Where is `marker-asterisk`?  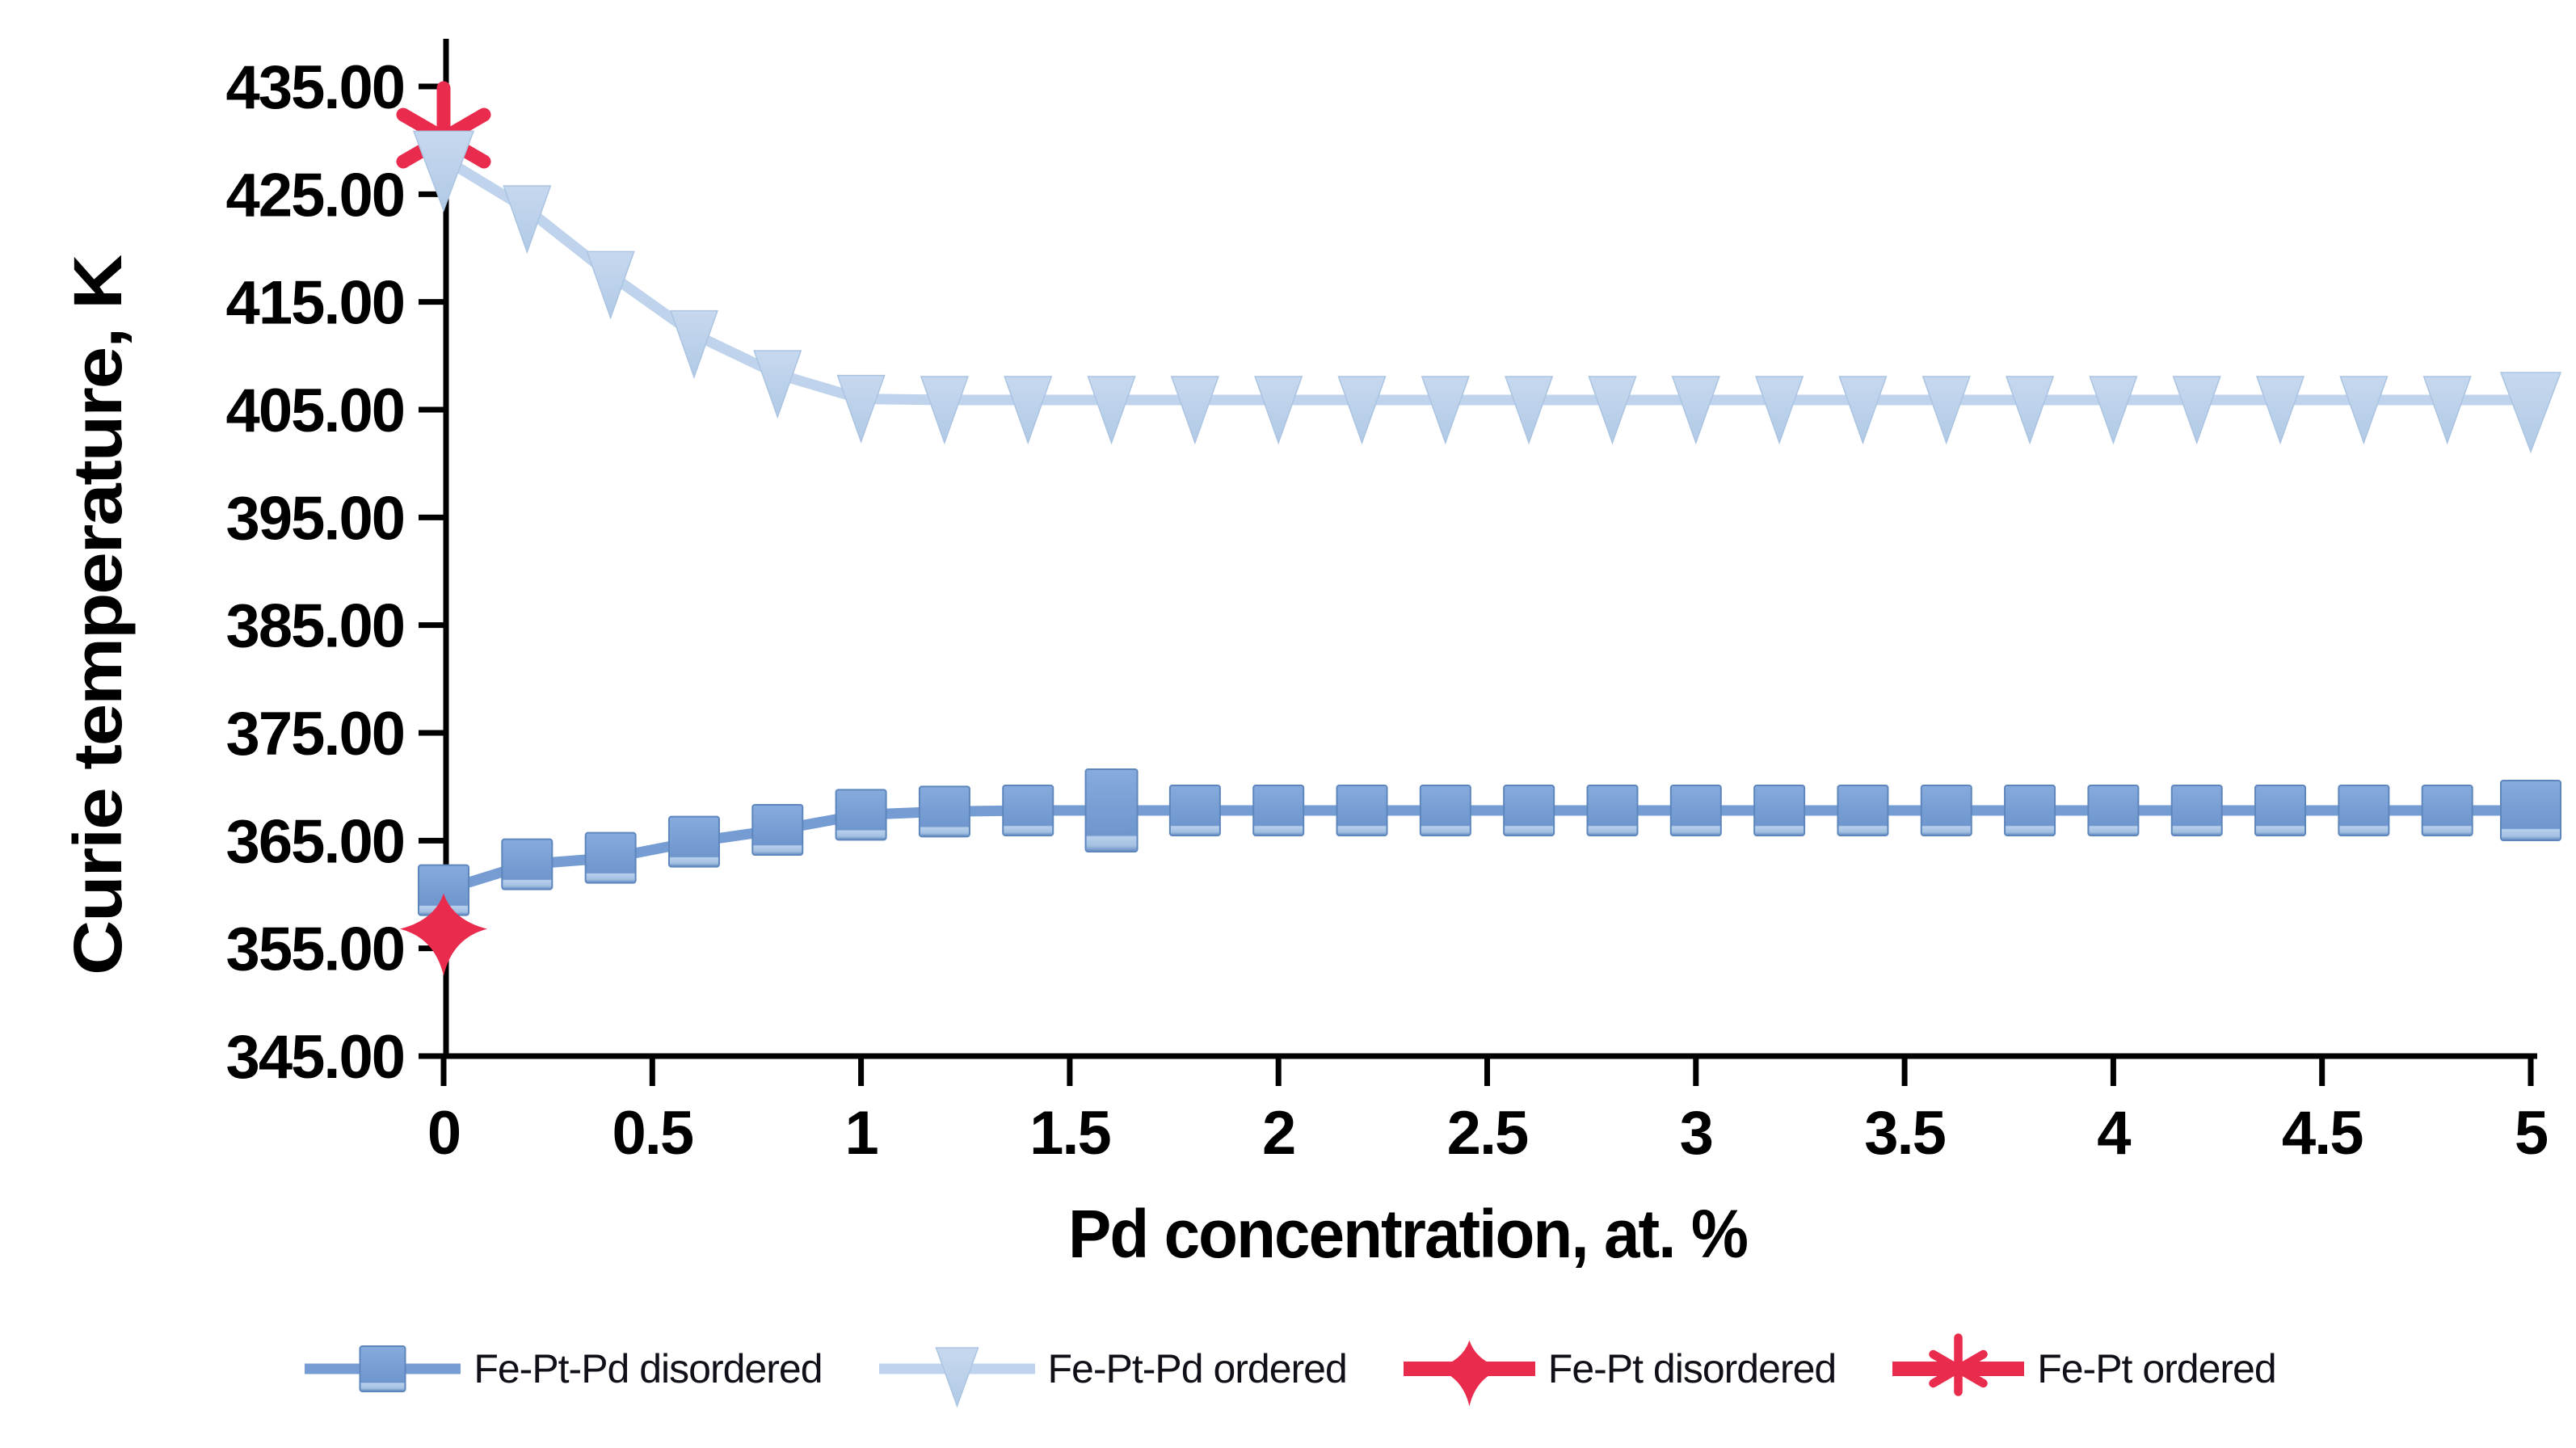 marker-asterisk is located at coordinates (1958, 1368).